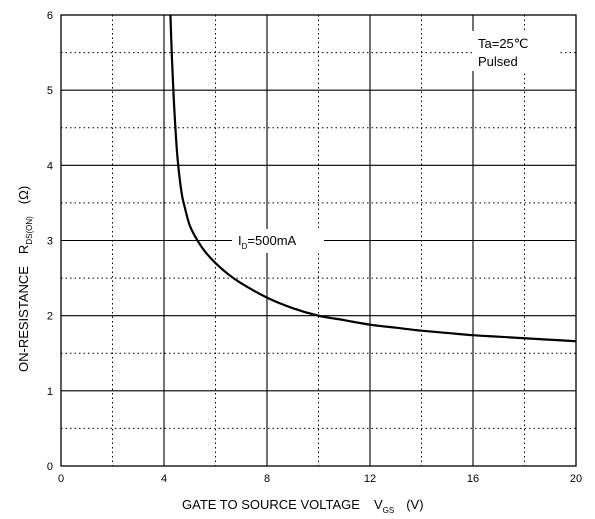 This screenshot has height=519, width=595. Describe the element at coordinates (498, 61) in the screenshot. I see `condition-pulsed: Pulsed` at that location.